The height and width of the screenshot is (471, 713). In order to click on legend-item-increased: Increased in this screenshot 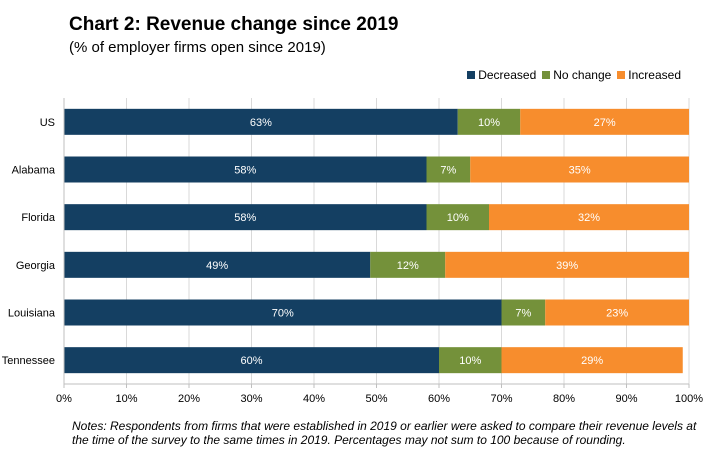, I will do `click(649, 75)`.